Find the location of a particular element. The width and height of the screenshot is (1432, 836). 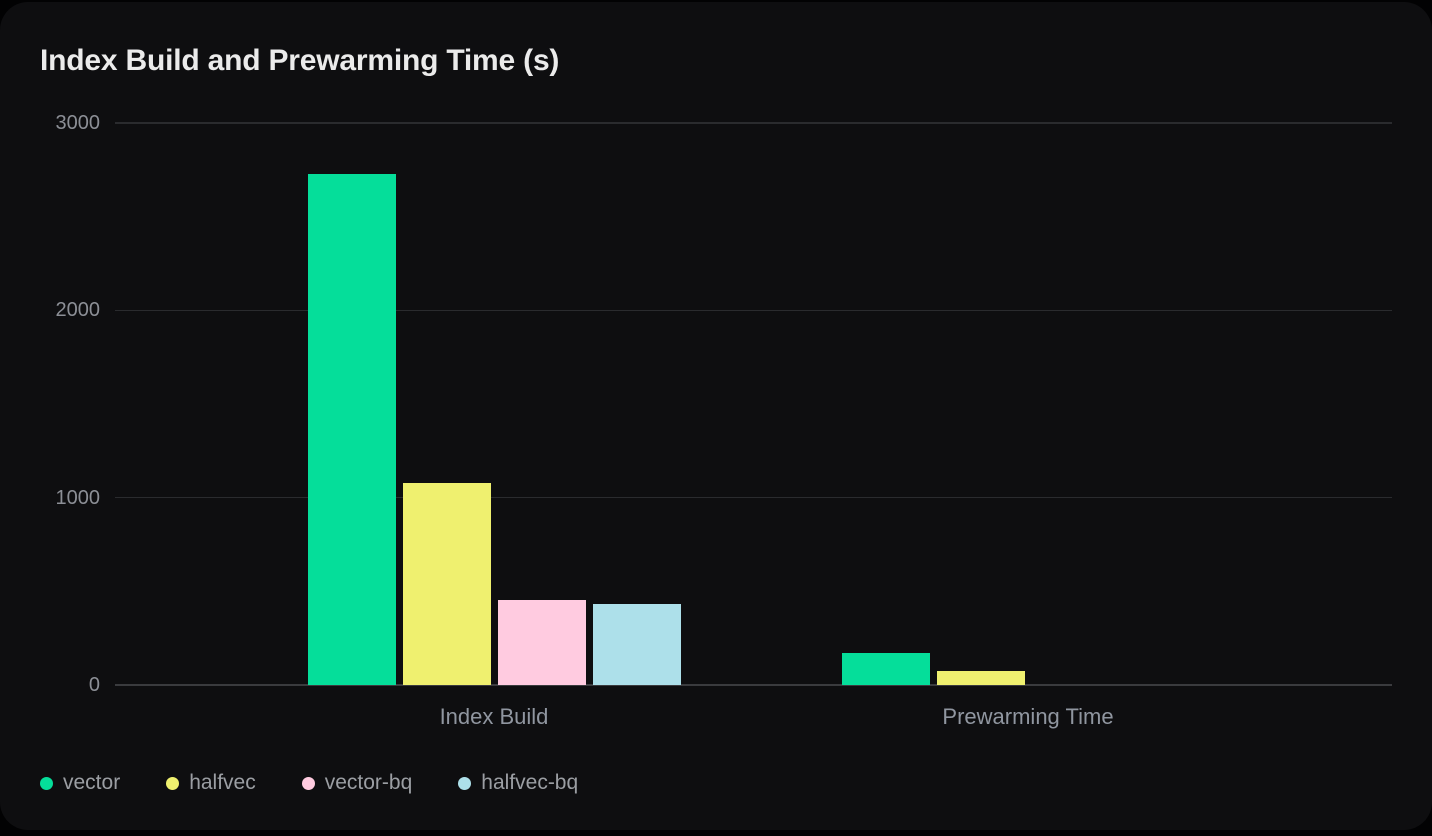

legend-item-halfvec: halfvec is located at coordinates (211, 783).